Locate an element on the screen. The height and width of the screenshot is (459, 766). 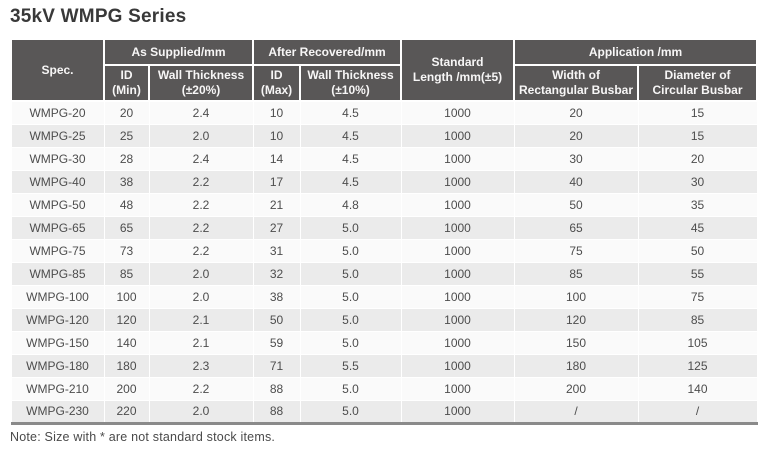
cell-dia-circ-busbar: 35 is located at coordinates (697, 204).